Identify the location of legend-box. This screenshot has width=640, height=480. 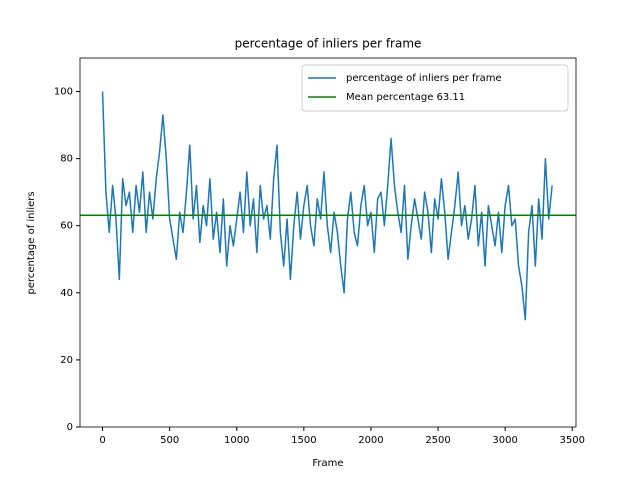
(435, 88).